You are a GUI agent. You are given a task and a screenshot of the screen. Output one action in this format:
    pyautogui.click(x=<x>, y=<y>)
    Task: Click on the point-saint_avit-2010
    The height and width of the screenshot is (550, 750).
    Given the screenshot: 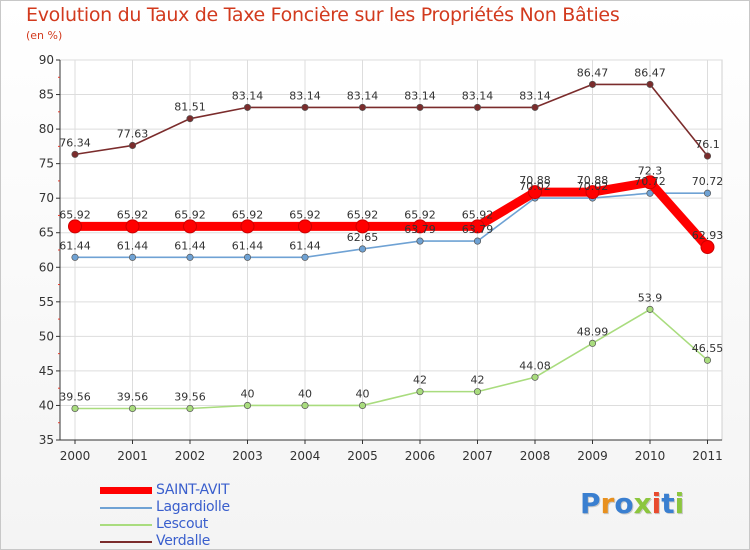 What is the action you would take?
    pyautogui.click(x=650, y=182)
    